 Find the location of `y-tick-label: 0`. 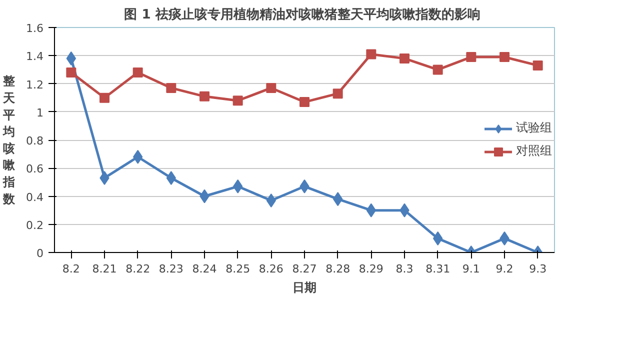

y-tick-label: 0 is located at coordinates (40, 253).